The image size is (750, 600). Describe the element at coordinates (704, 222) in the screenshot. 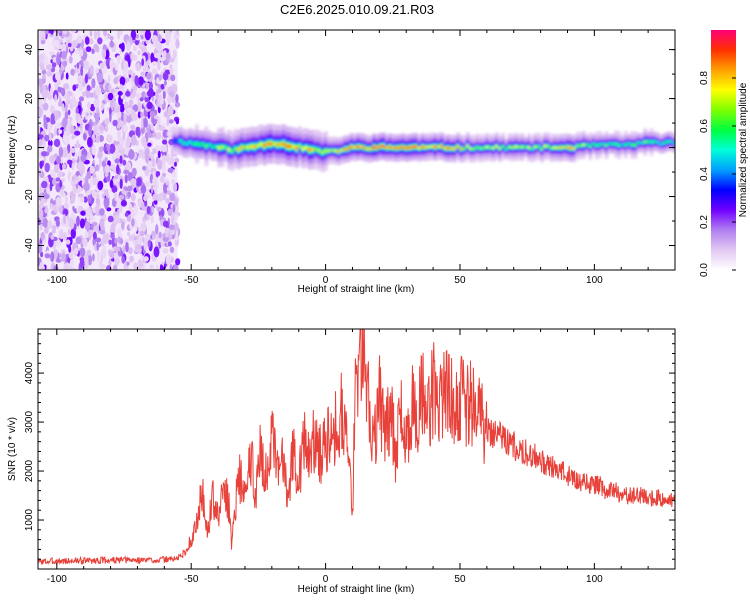

I see `colorbar-tick-label: 0.2` at that location.